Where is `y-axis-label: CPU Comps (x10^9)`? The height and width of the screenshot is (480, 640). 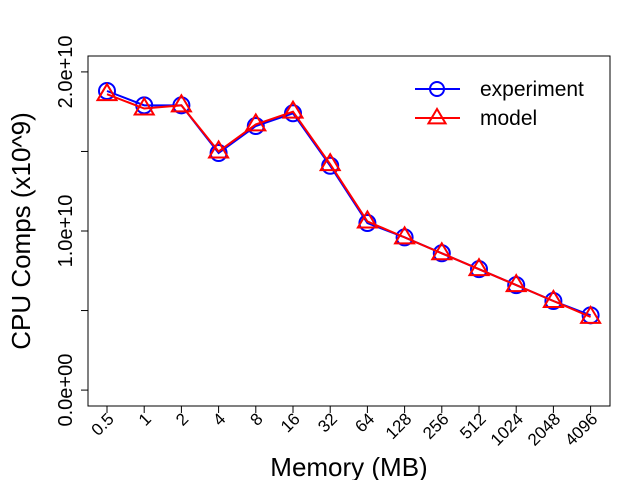 y-axis-label: CPU Comps (x10^9) is located at coordinates (21, 231).